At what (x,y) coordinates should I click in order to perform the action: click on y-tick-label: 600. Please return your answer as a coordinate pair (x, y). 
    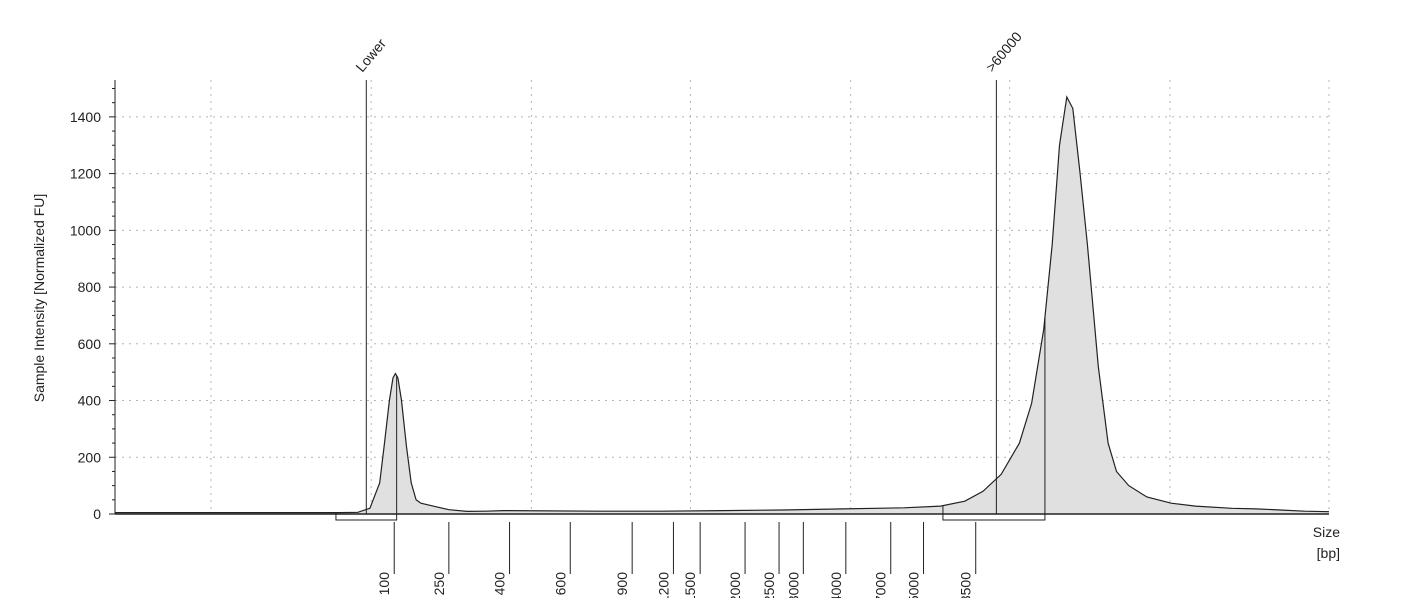
    Looking at the image, I should click on (90, 344).